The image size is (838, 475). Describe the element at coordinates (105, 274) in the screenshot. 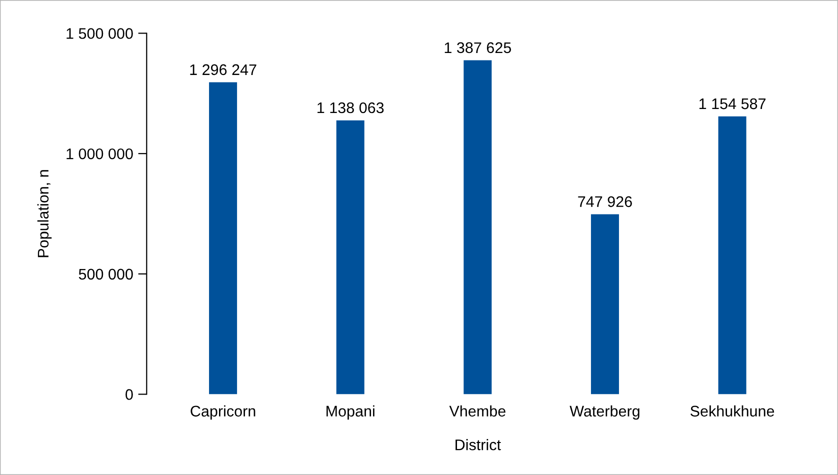

I see `y-tick-label: 500 000` at that location.